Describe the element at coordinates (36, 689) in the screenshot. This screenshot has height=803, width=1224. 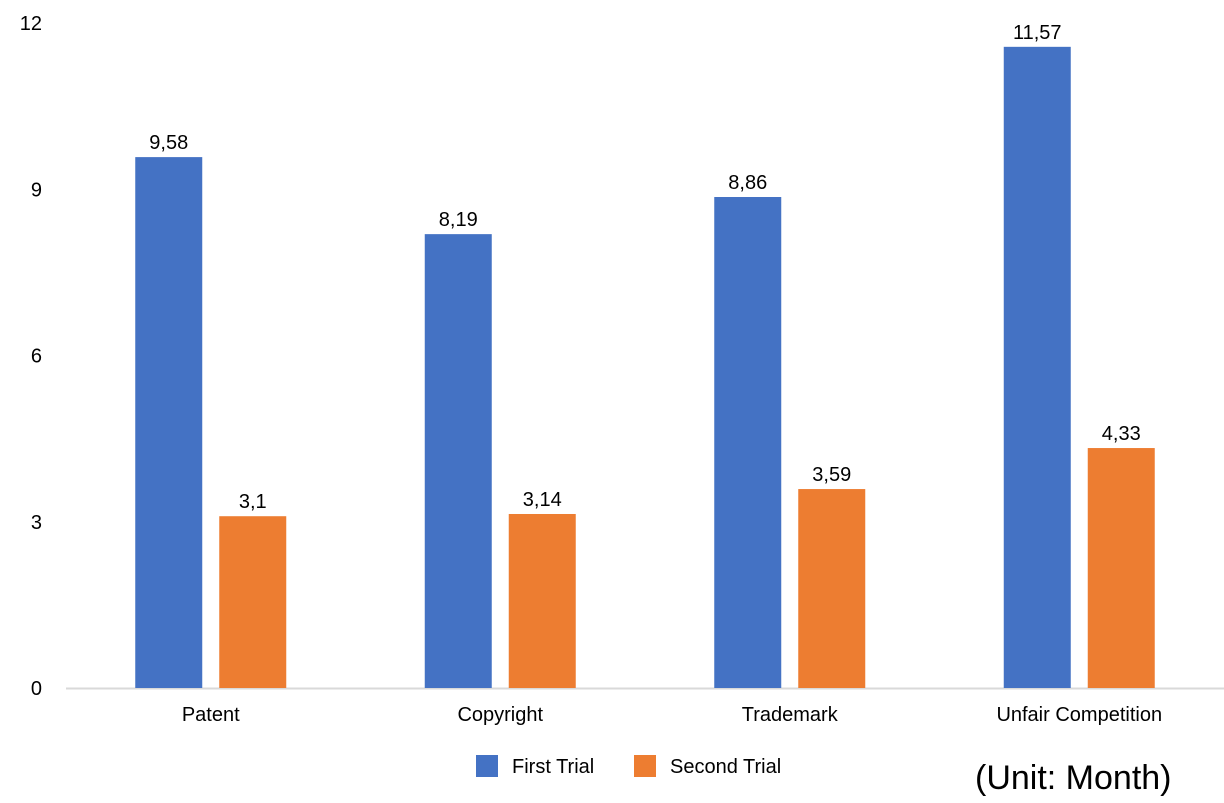
I see `y-tick-label: 0` at that location.